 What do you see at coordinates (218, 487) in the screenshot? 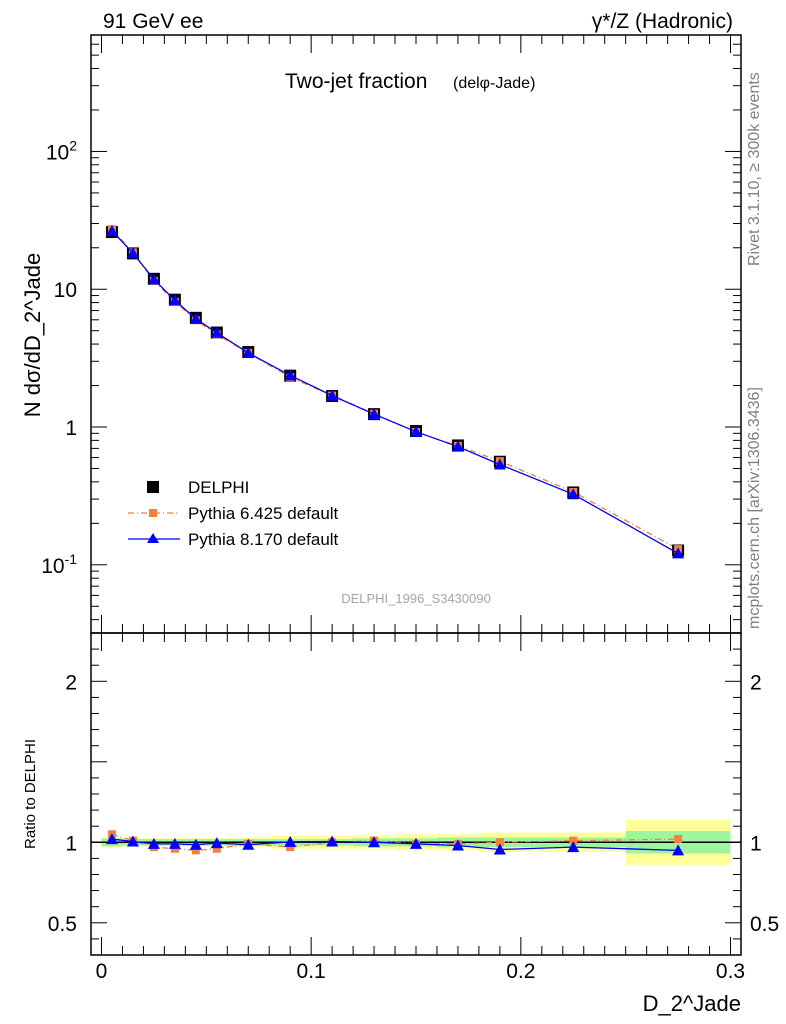
I see `legend-delphi-label: DELPHI` at bounding box center [218, 487].